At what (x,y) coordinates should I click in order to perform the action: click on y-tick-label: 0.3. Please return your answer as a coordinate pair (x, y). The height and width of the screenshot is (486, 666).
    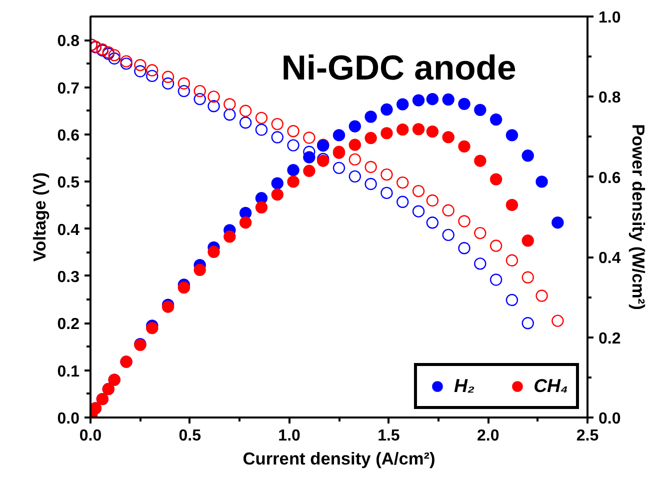
    Looking at the image, I should click on (68, 277).